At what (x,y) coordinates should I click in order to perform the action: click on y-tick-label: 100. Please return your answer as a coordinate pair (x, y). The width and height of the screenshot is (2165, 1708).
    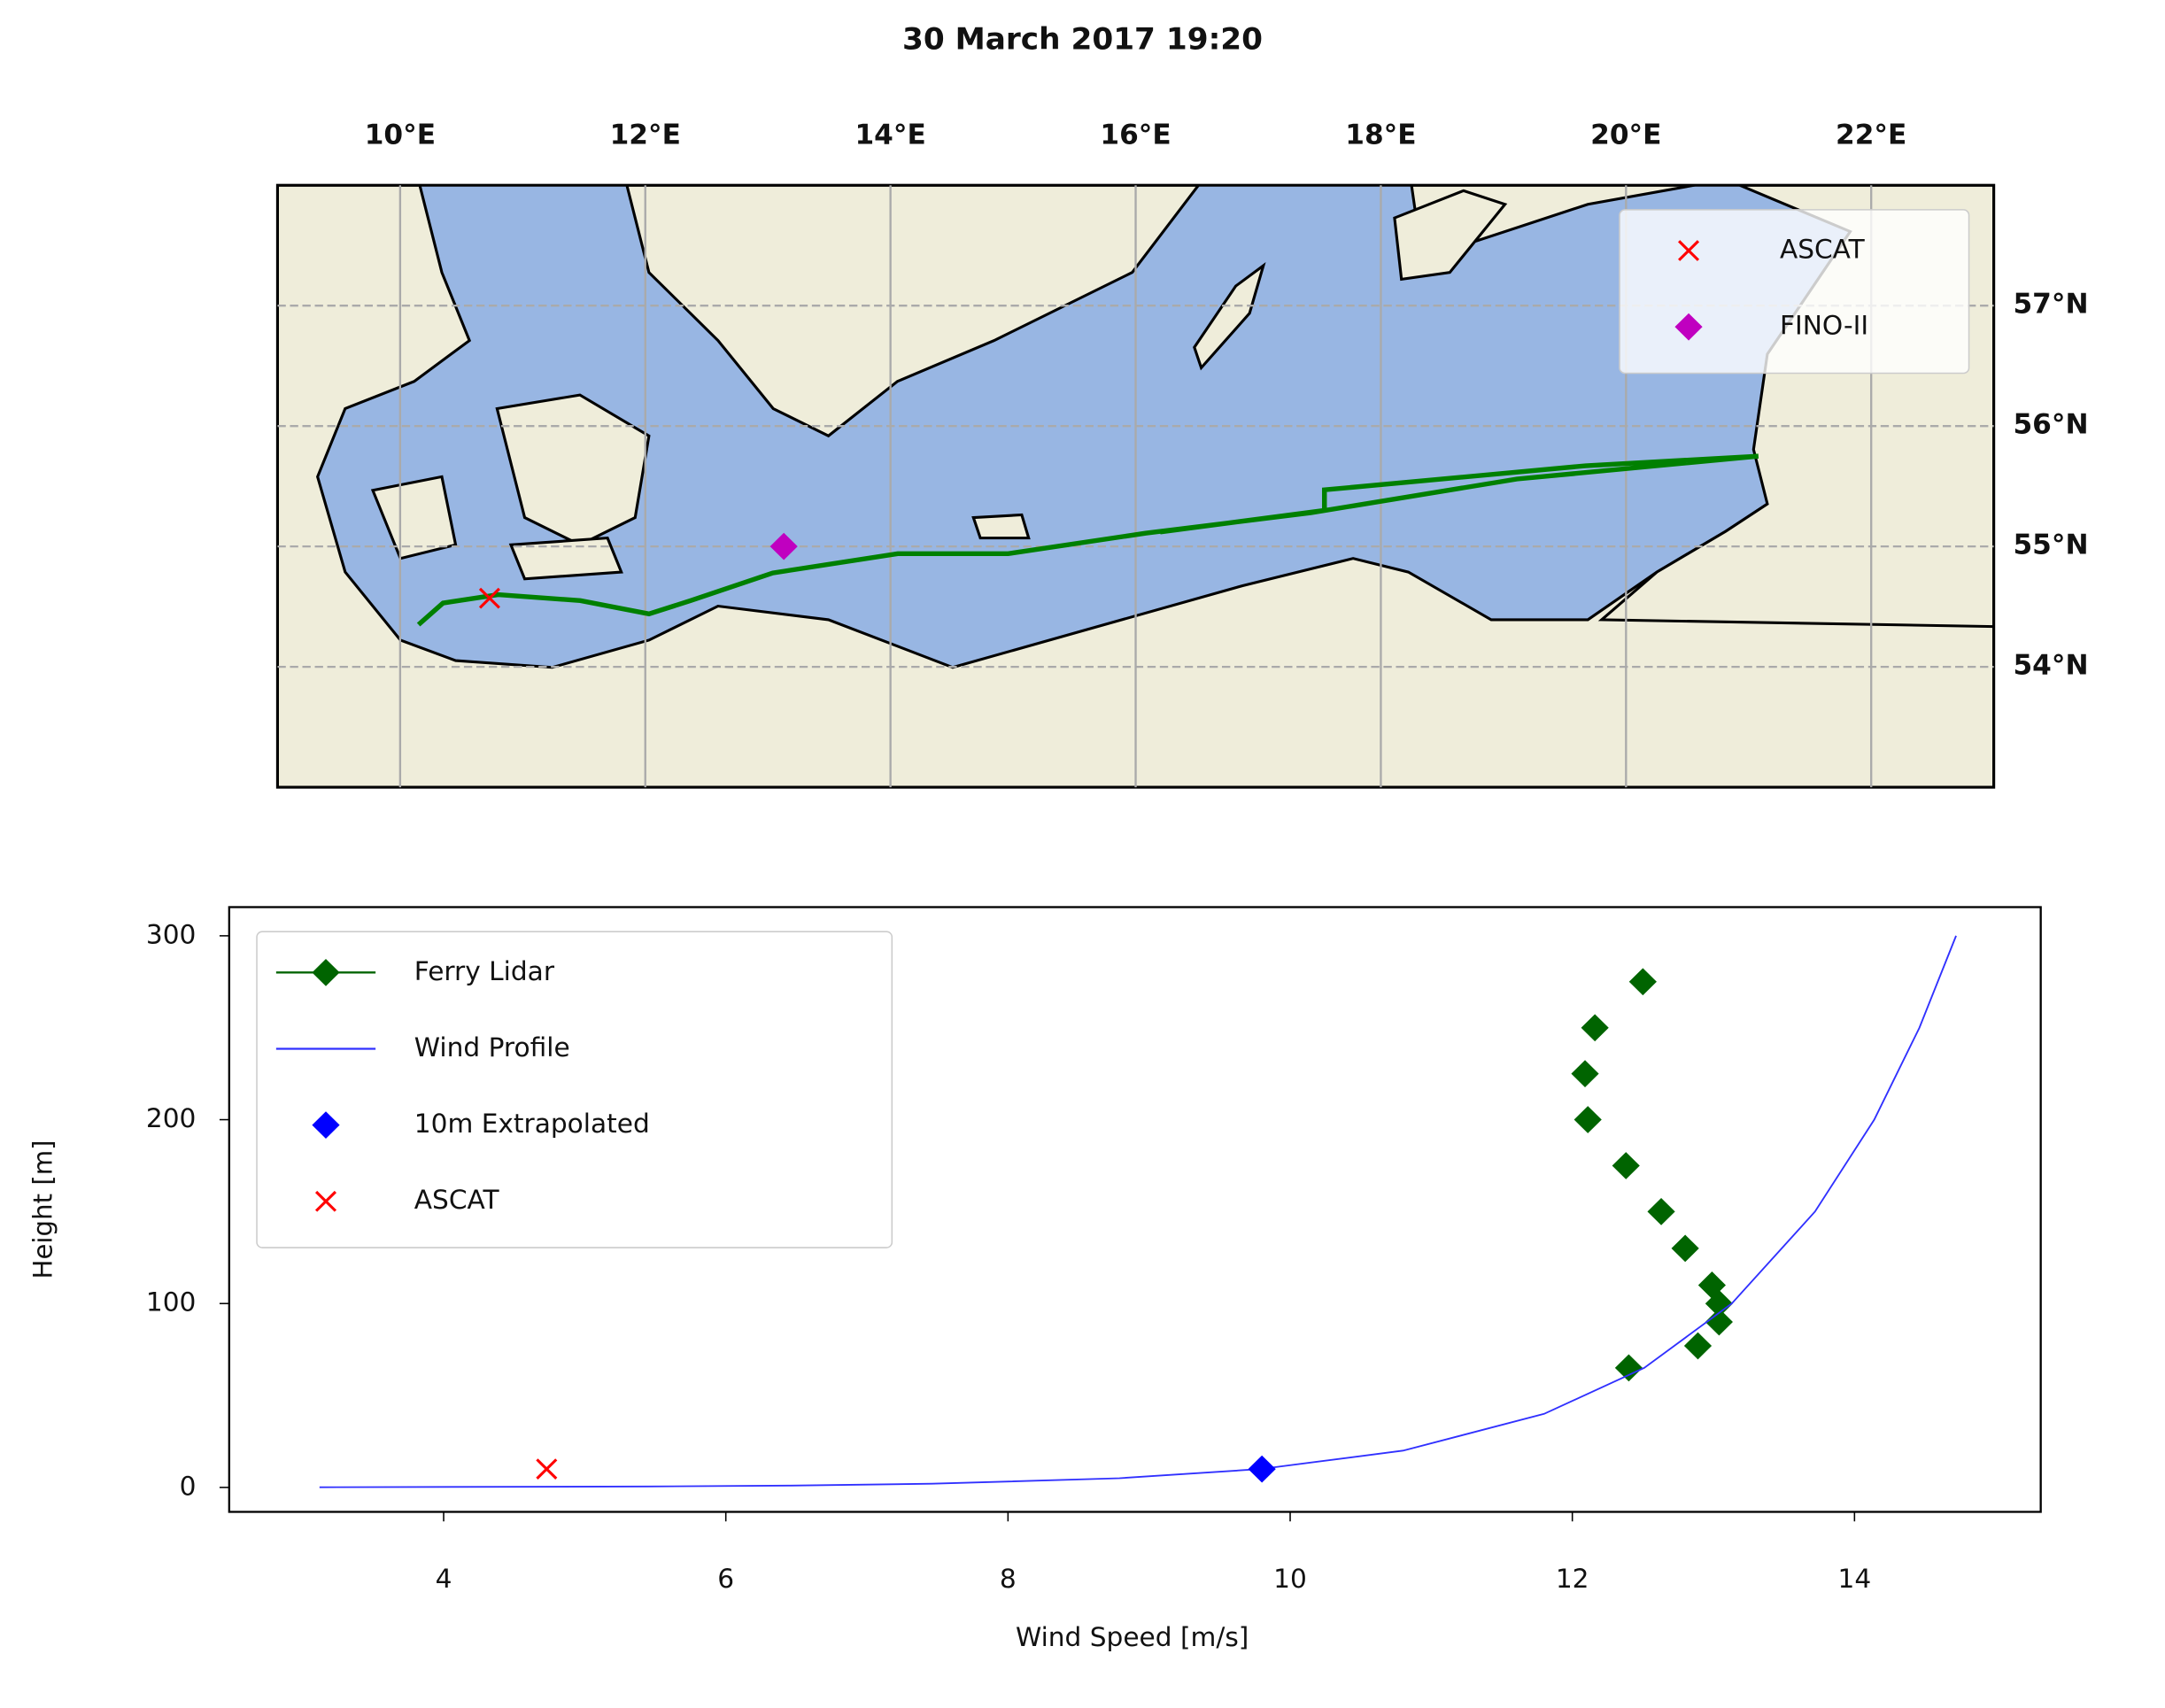
    Looking at the image, I should click on (171, 1303).